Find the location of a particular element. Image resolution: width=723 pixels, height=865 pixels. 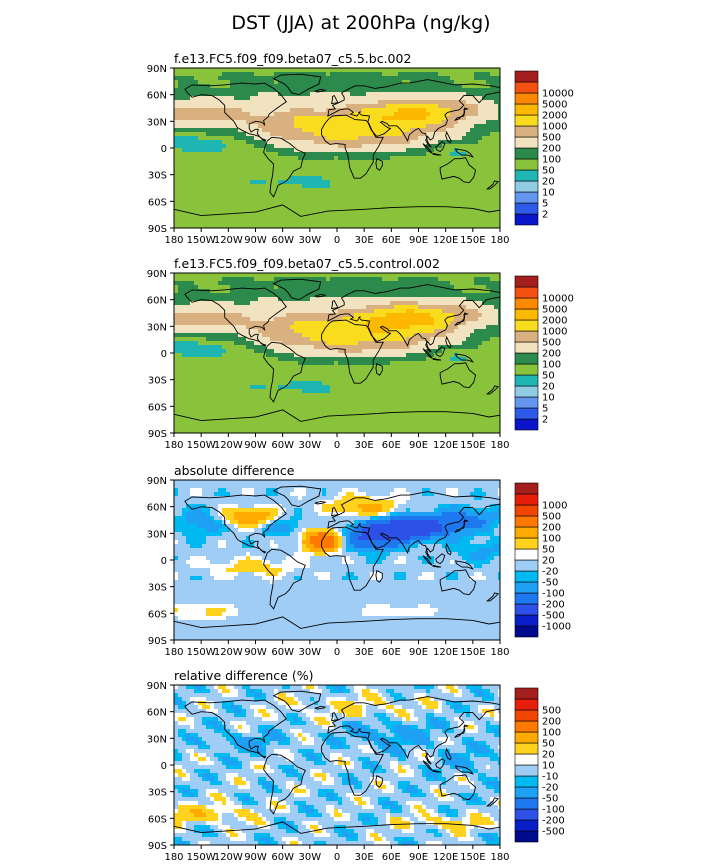

lat-tick-label: 60S is located at coordinates (157, 819).